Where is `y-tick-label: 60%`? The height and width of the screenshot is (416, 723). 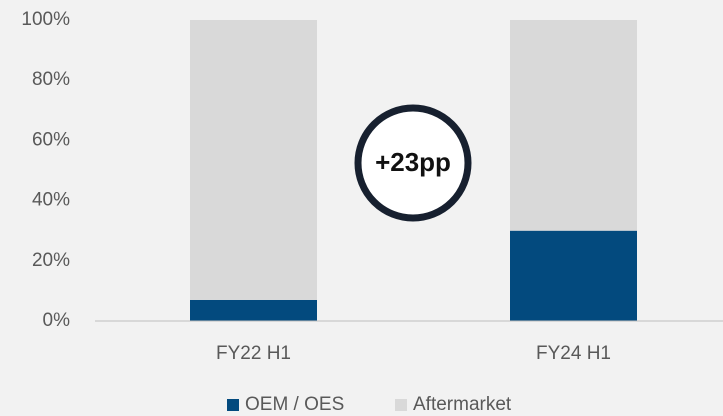
y-tick-label: 60% is located at coordinates (51, 139).